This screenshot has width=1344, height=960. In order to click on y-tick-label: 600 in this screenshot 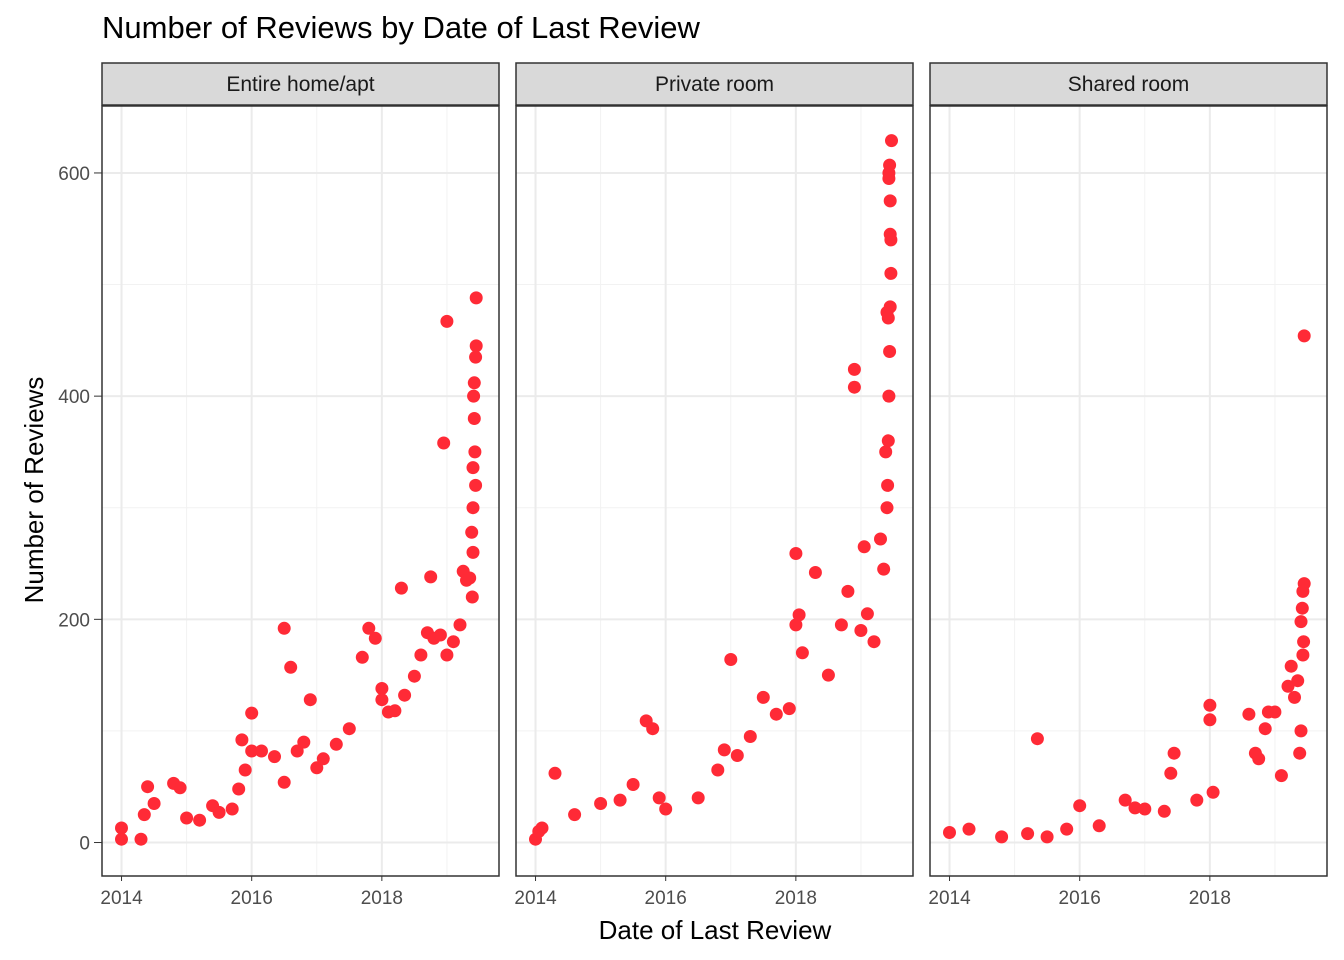, I will do `click(74, 174)`.